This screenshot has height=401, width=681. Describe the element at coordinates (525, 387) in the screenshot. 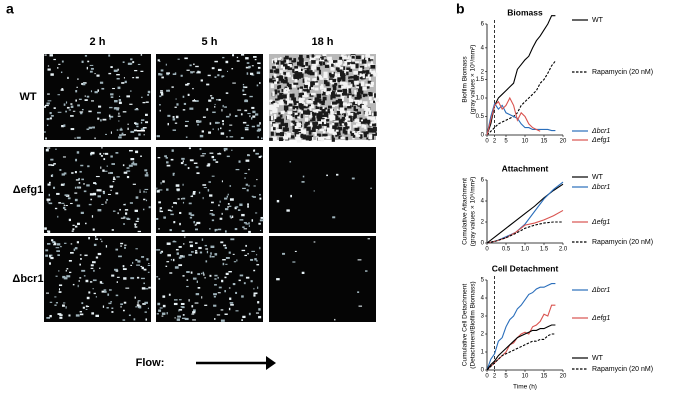

I see `x-axis-label: Time (h)` at that location.